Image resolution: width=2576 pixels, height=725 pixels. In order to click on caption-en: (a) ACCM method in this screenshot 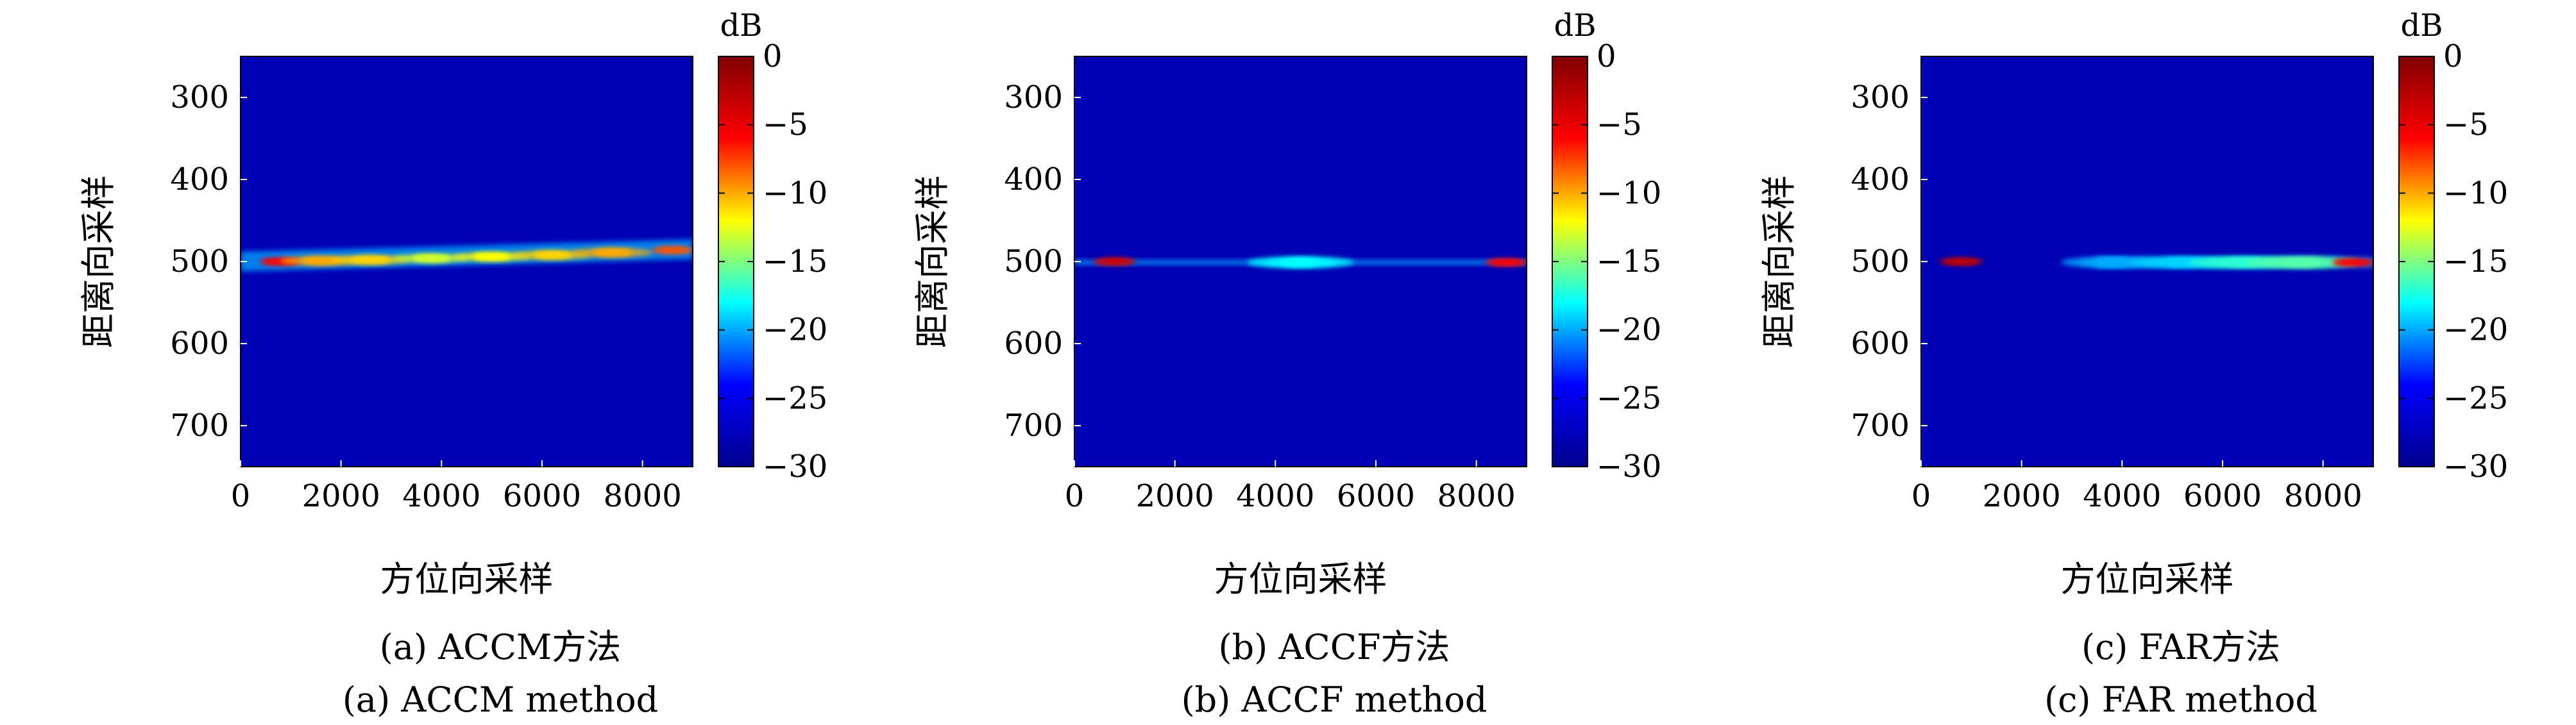, I will do `click(500, 700)`.